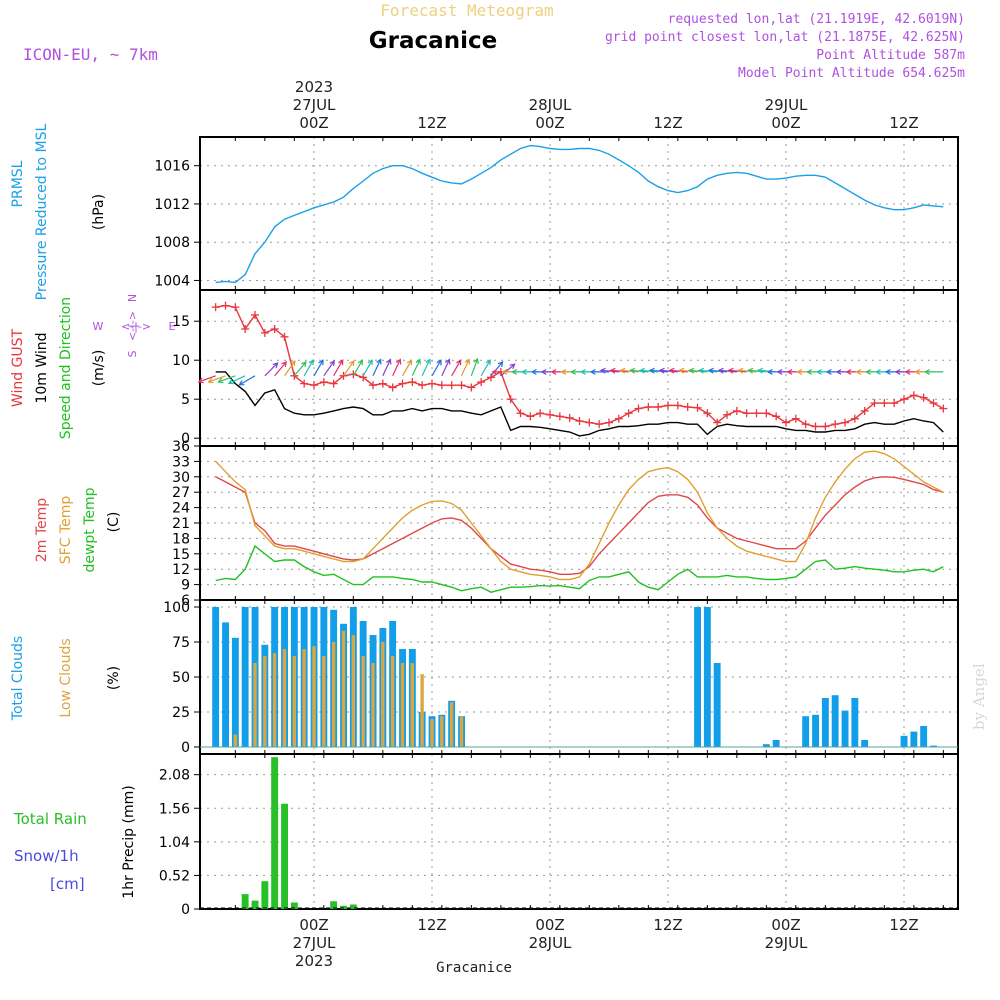  I want to click on compass-east-label: E, so click(172, 326).